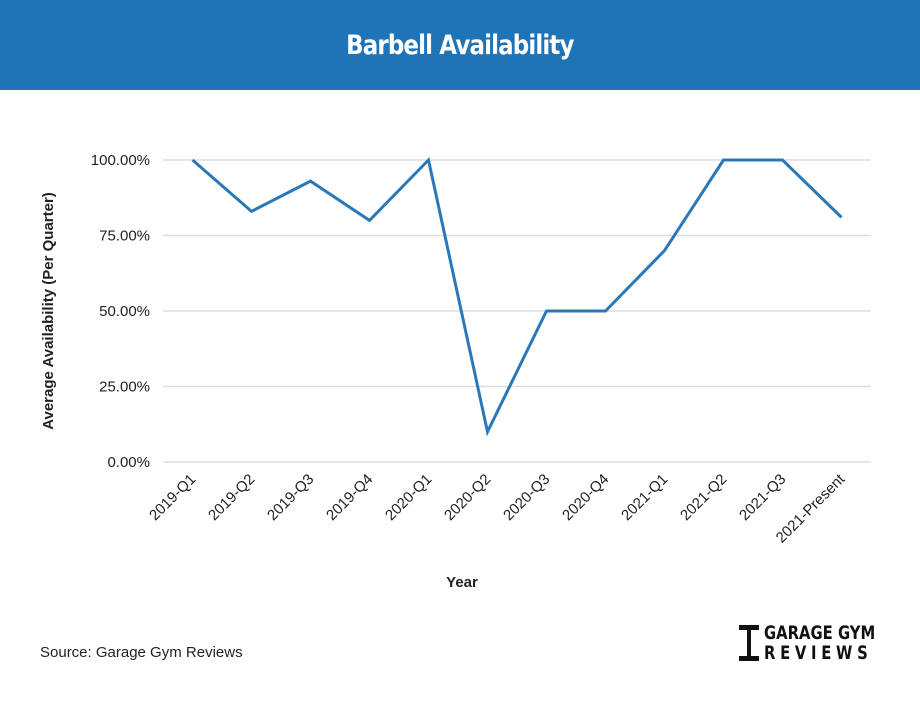 Image resolution: width=920 pixels, height=711 pixels. Describe the element at coordinates (349, 497) in the screenshot. I see `x-tick-label: 2019-Q4` at that location.